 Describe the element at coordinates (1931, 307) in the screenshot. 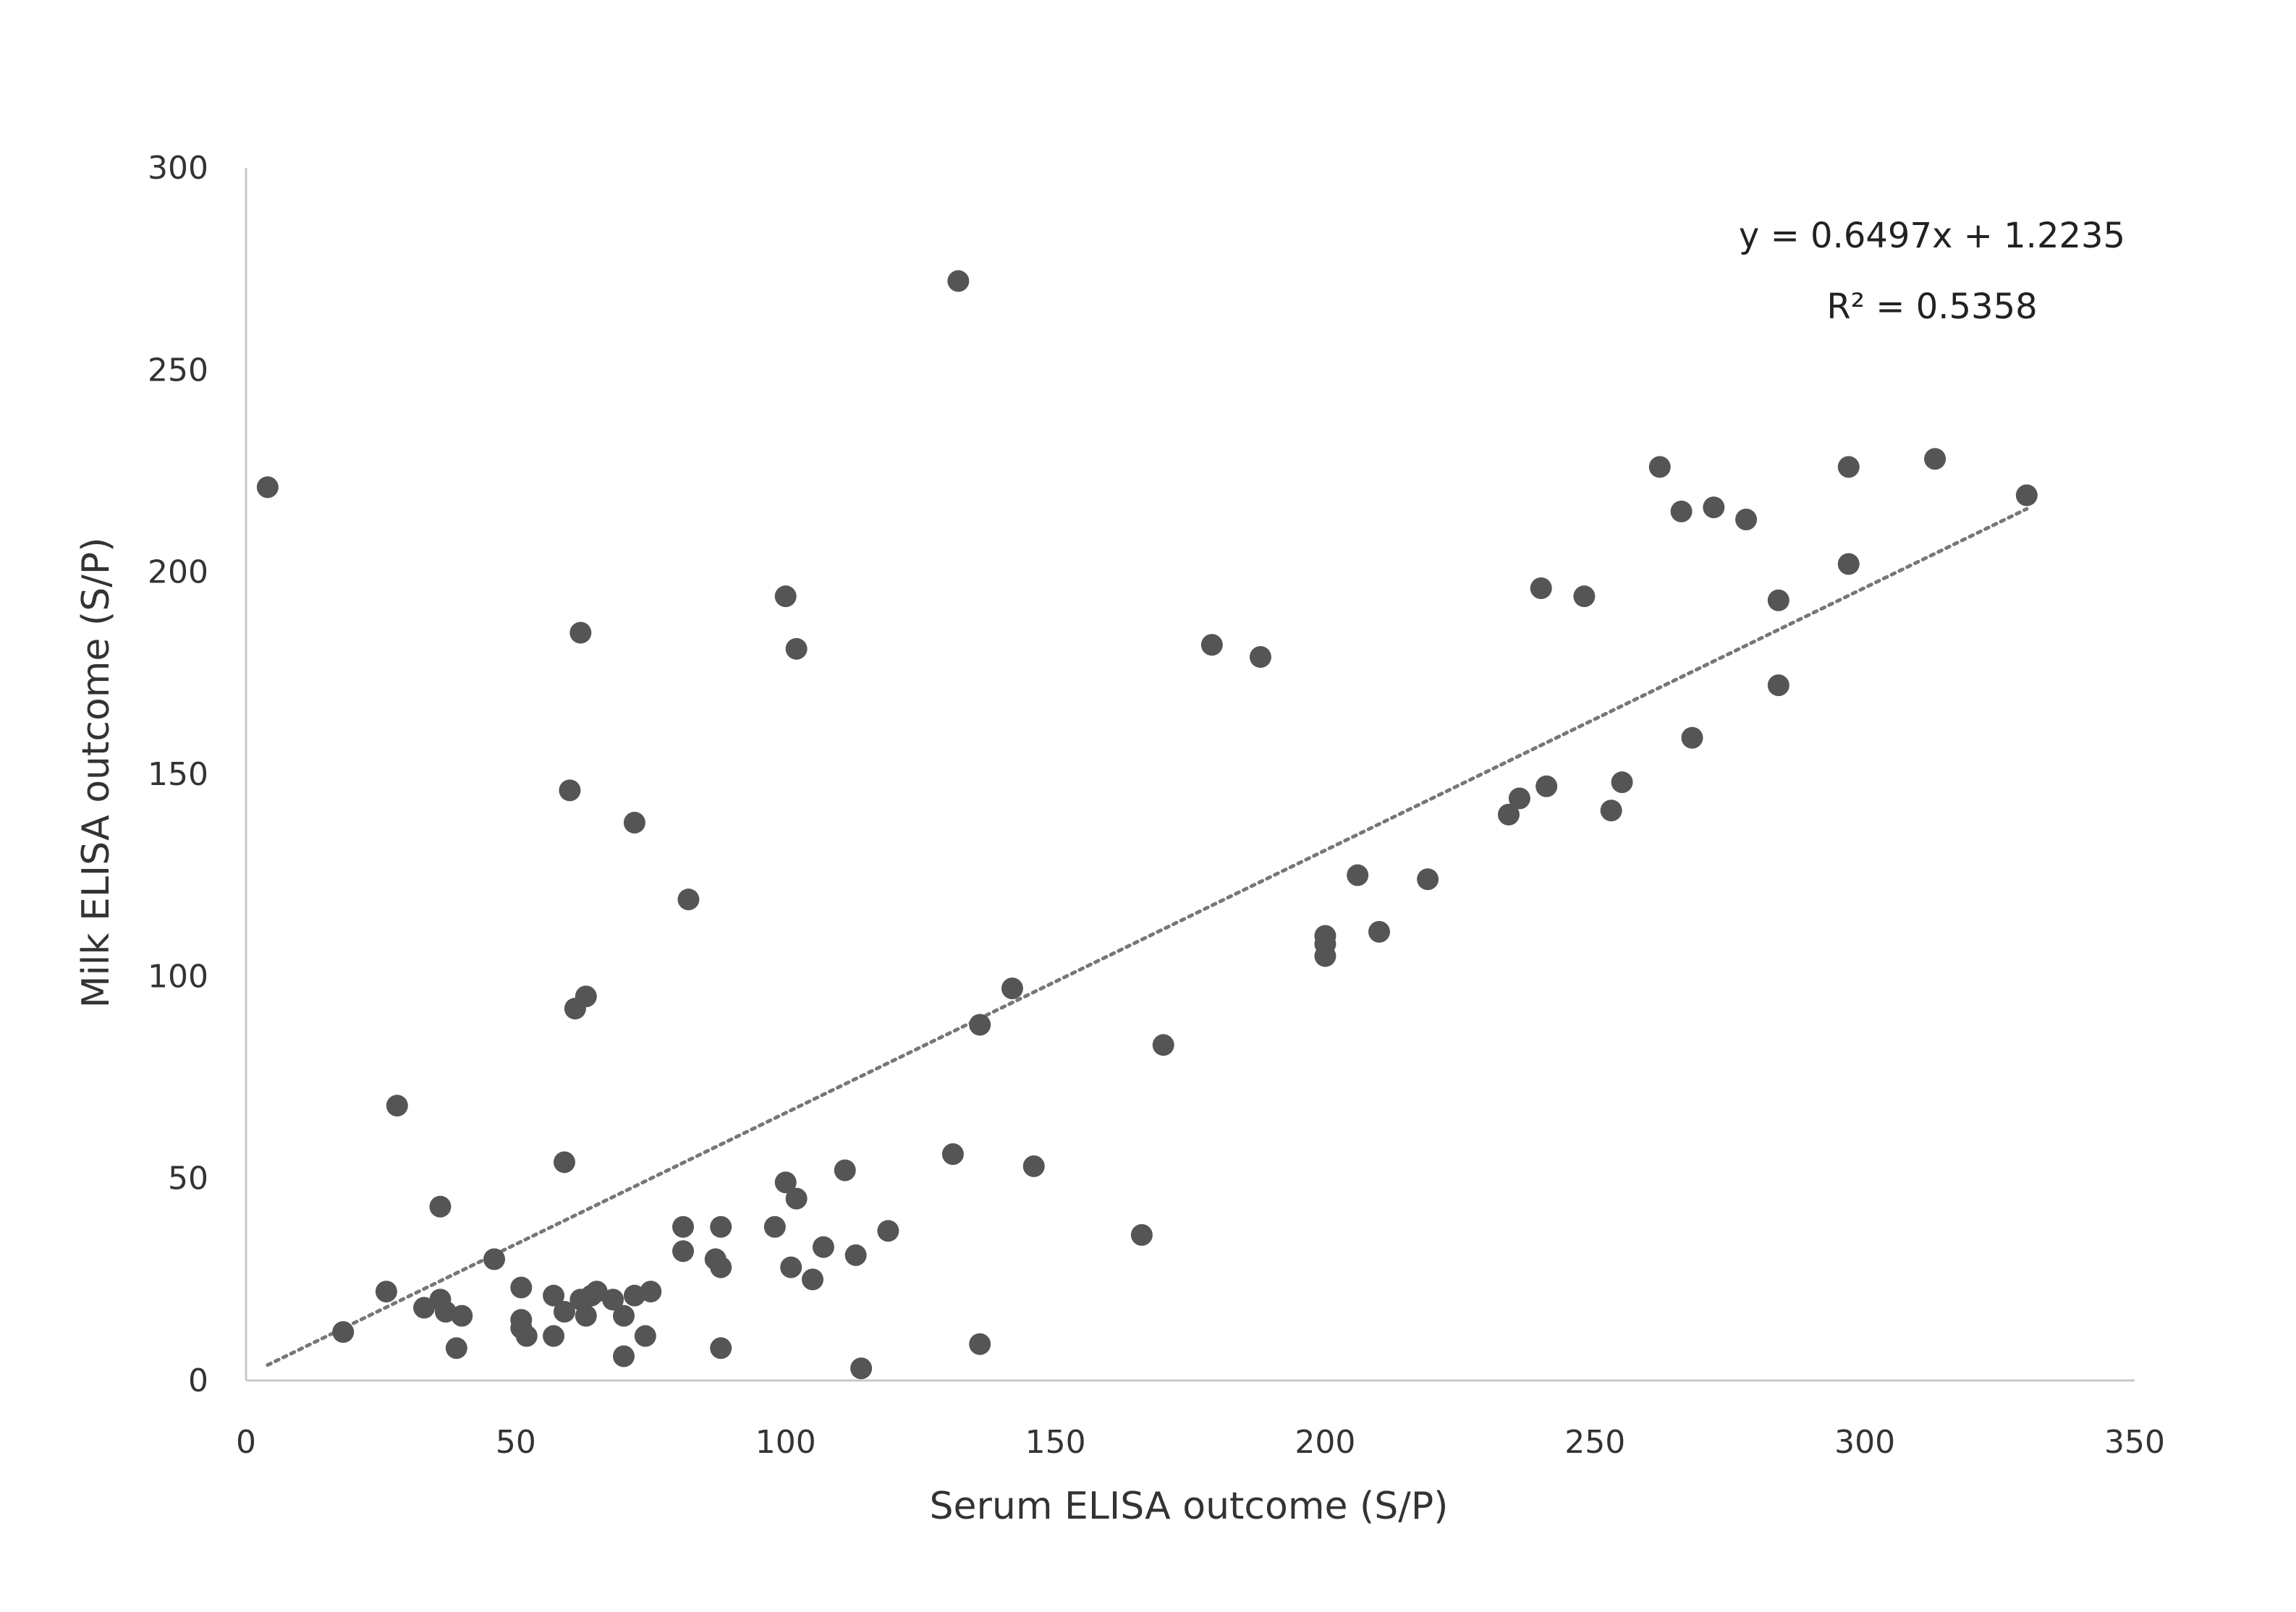

I see `r-squared-label: R² = 0.5358` at that location.